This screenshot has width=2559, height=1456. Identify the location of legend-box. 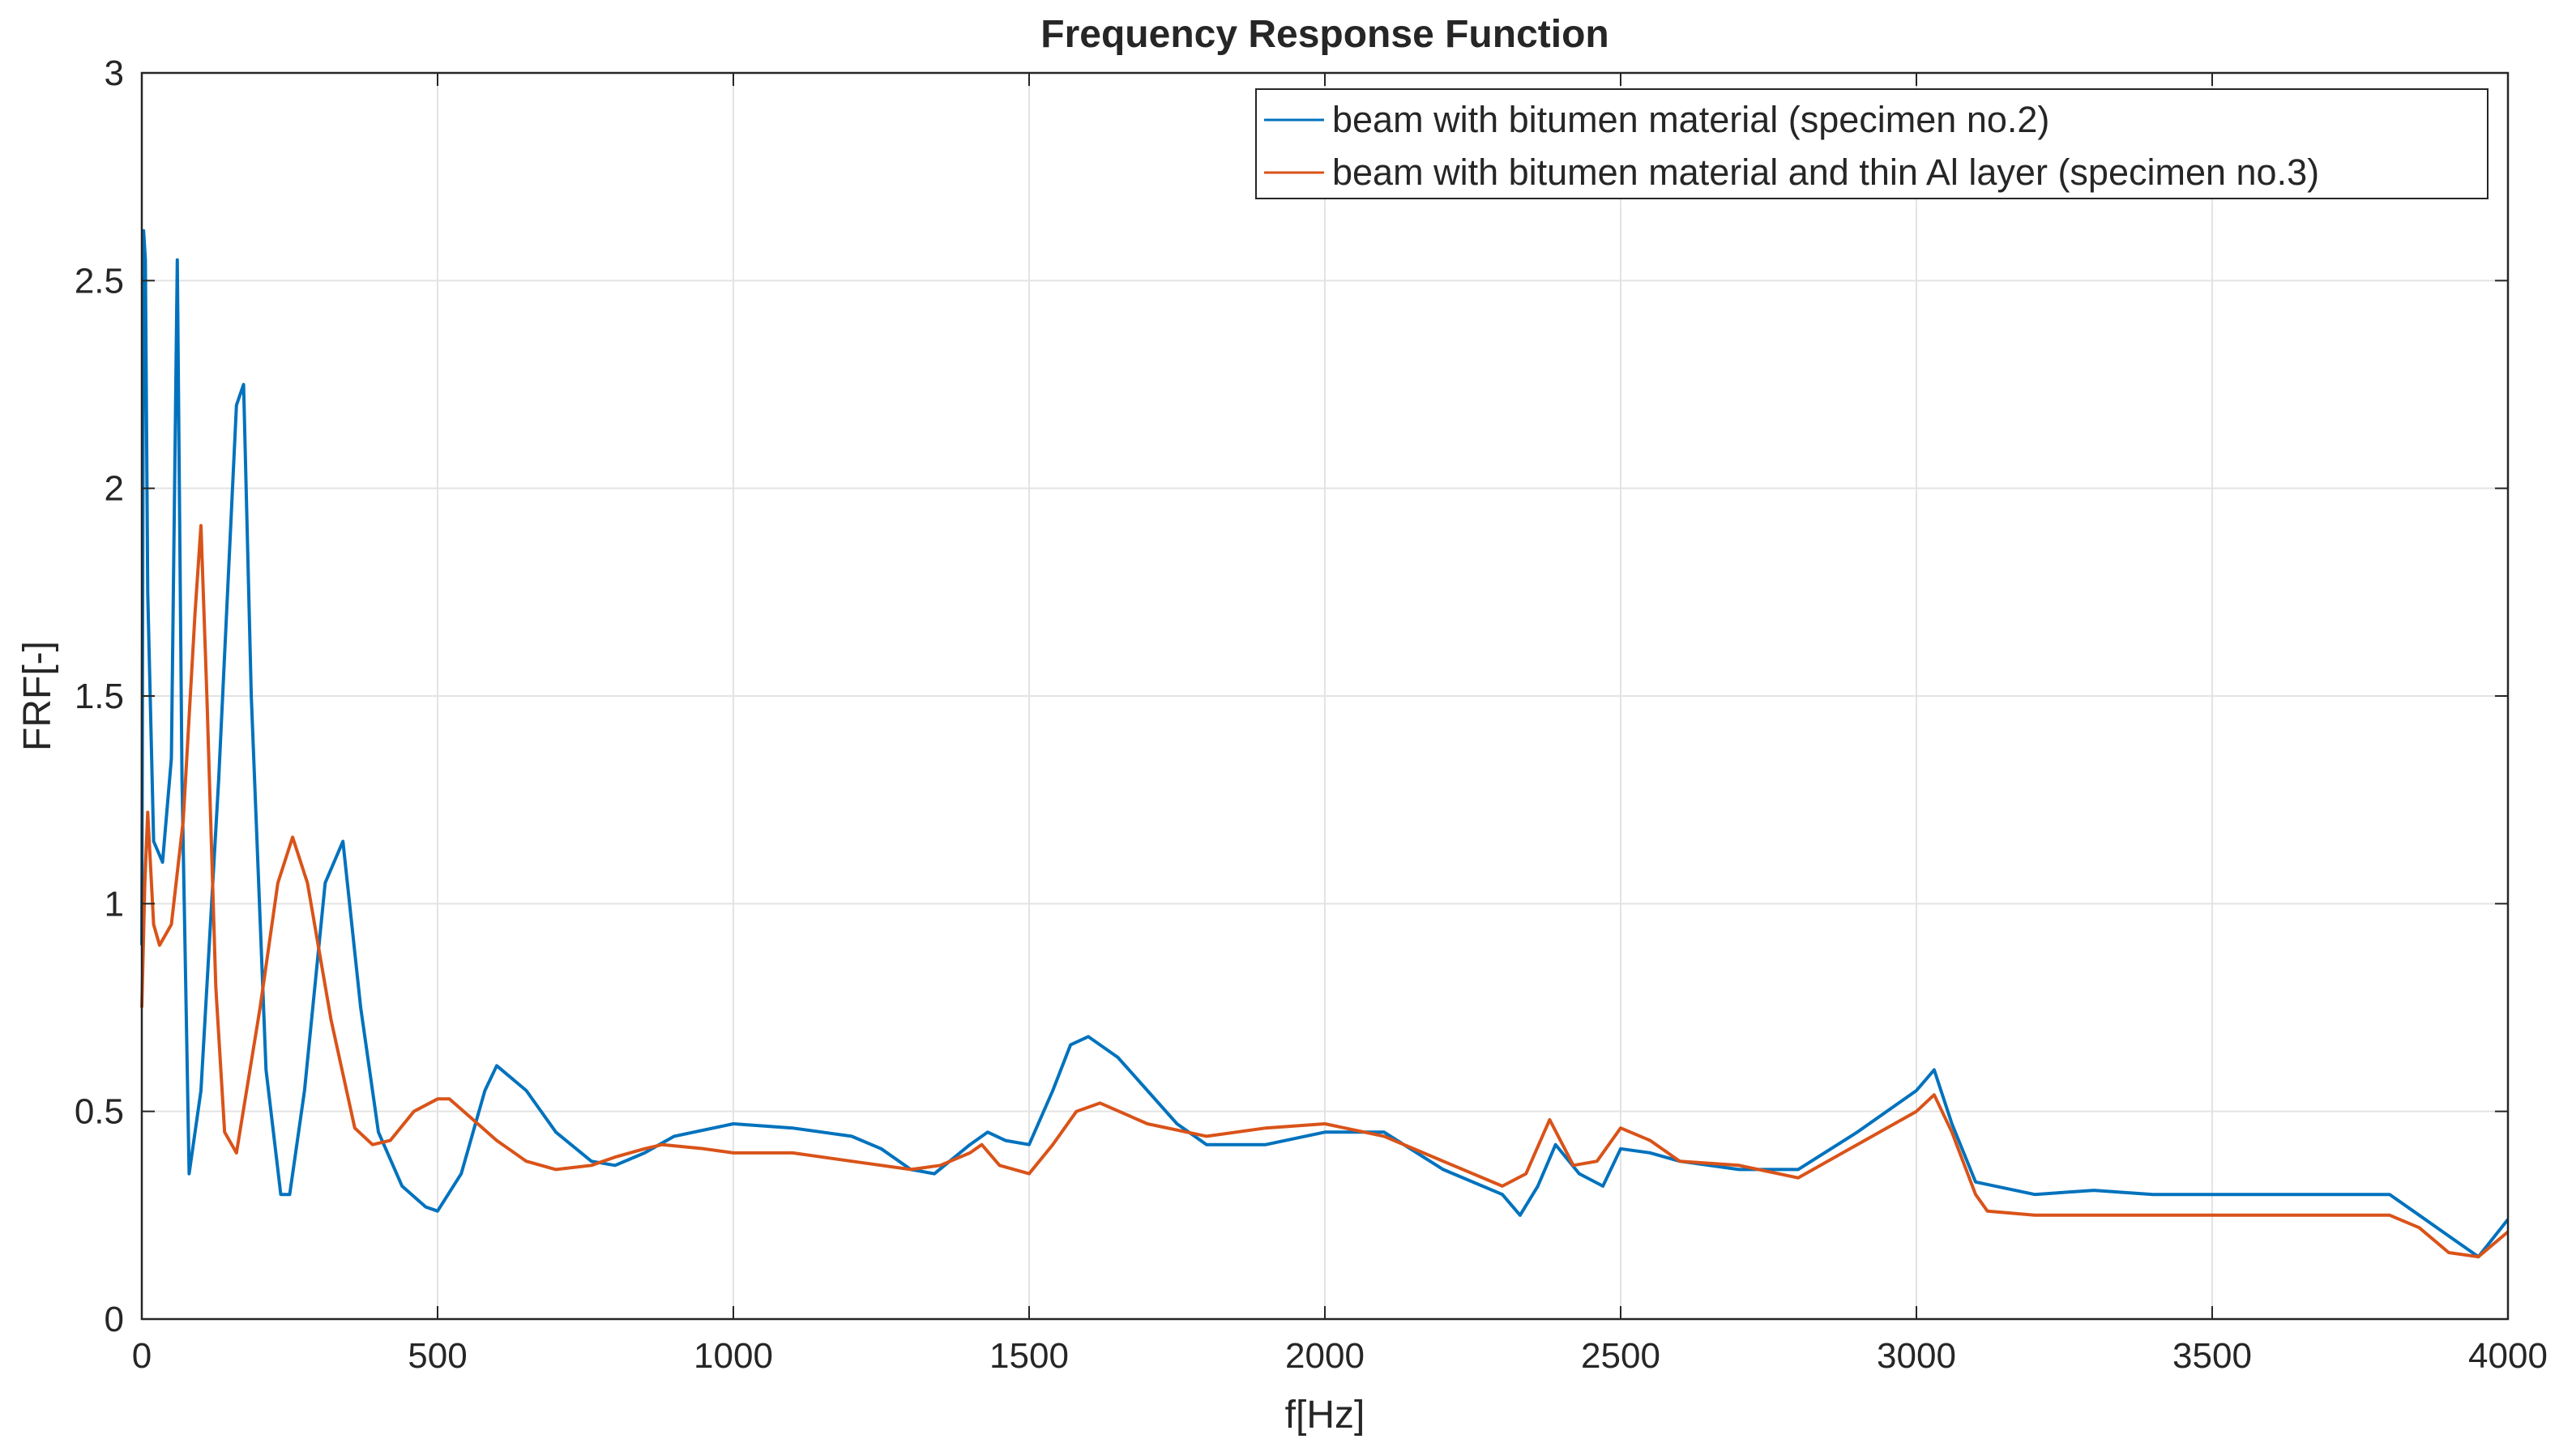
(1872, 144).